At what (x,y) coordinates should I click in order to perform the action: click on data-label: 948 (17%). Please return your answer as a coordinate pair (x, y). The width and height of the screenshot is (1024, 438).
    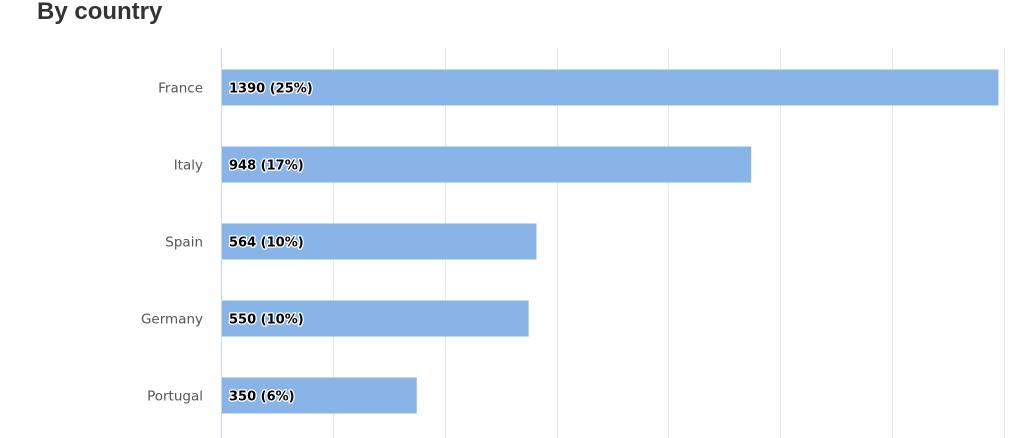
    Looking at the image, I should click on (266, 166).